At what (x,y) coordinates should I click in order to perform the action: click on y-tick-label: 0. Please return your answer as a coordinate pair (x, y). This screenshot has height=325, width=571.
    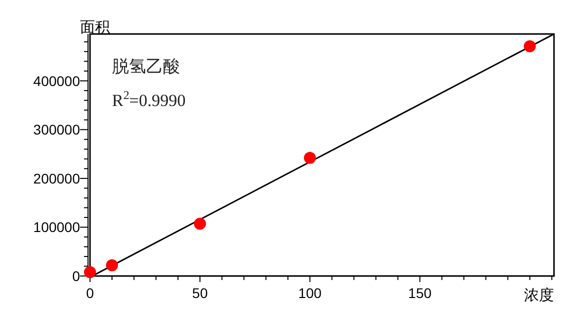
    Looking at the image, I should click on (76, 276).